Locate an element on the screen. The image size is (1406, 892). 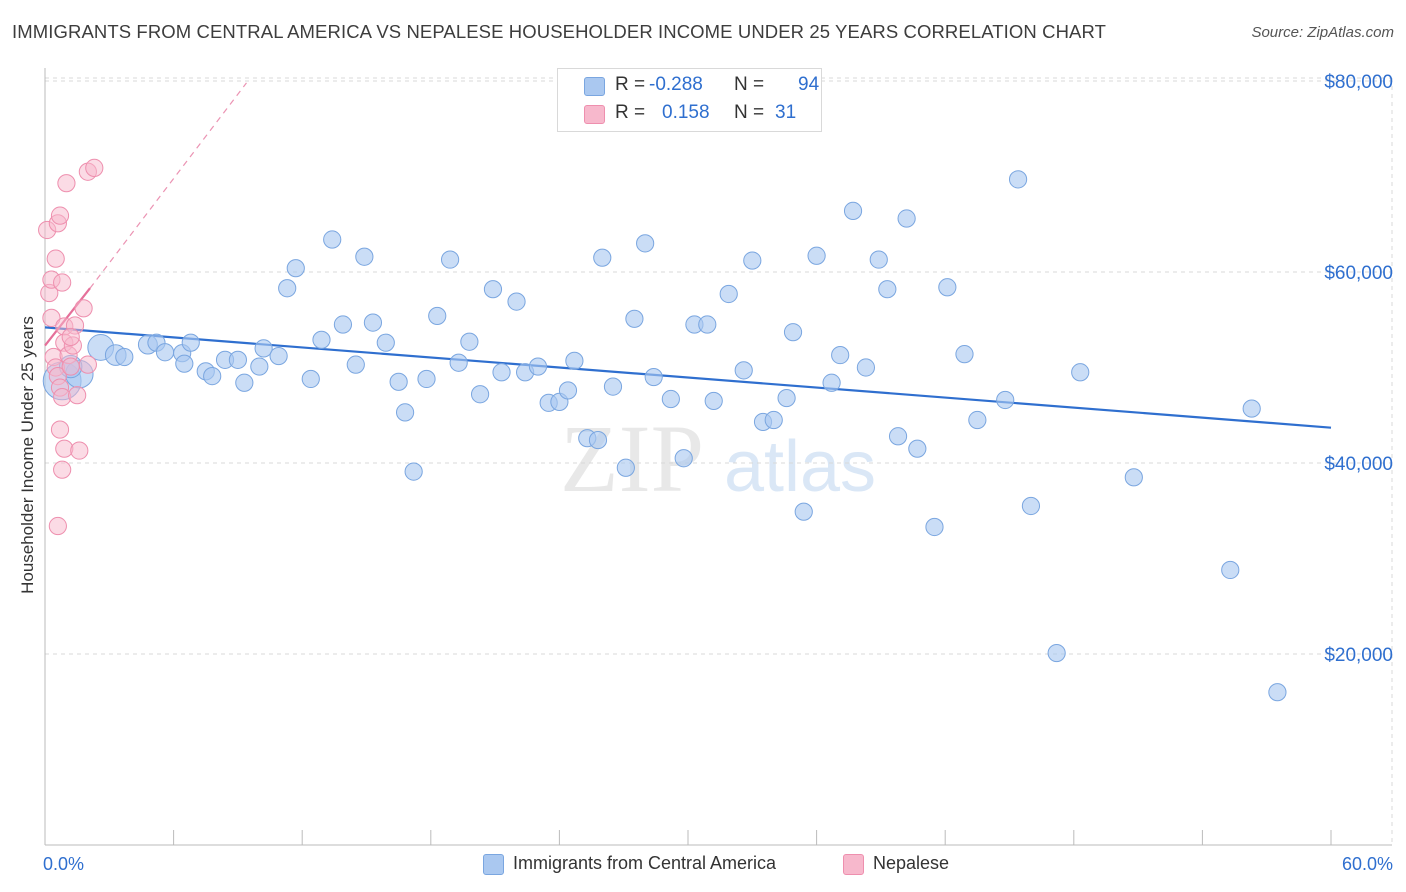
stats-n-value: 31 is located at coordinates (786, 112).